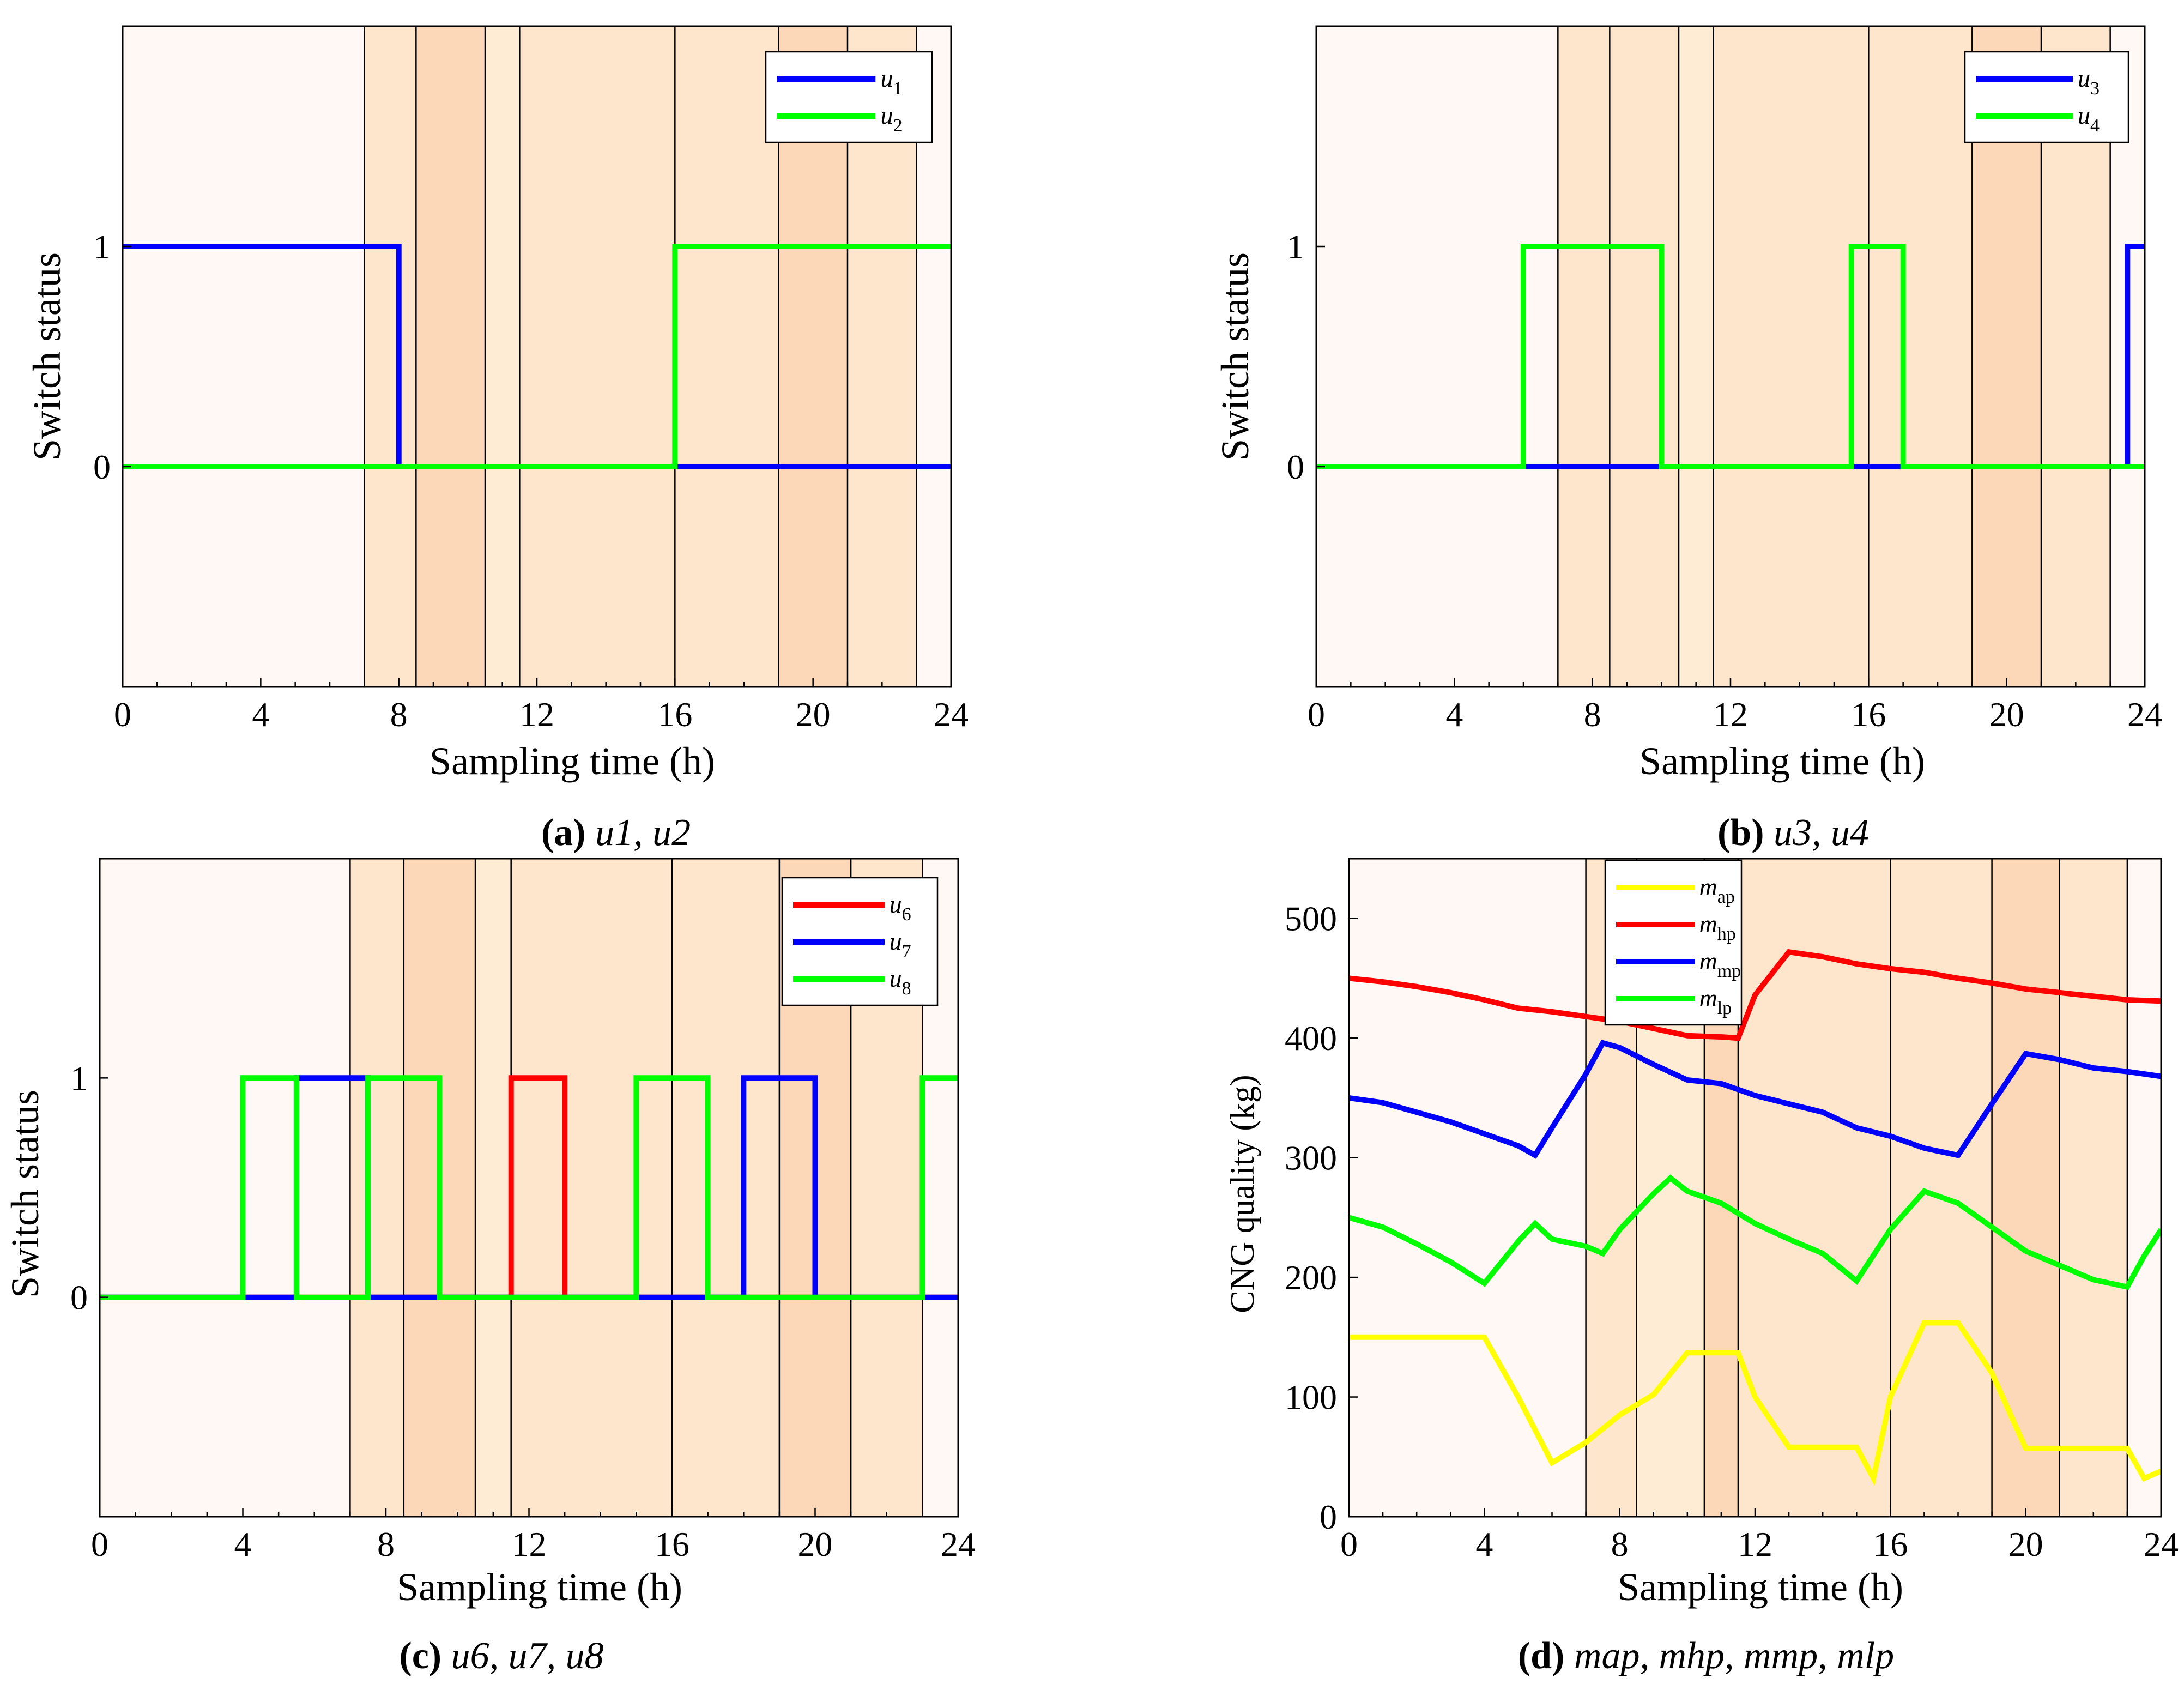 Image resolution: width=2184 pixels, height=1684 pixels. What do you see at coordinates (386, 1545) in the screenshot?
I see `panel-c-xtick-label: 8` at bounding box center [386, 1545].